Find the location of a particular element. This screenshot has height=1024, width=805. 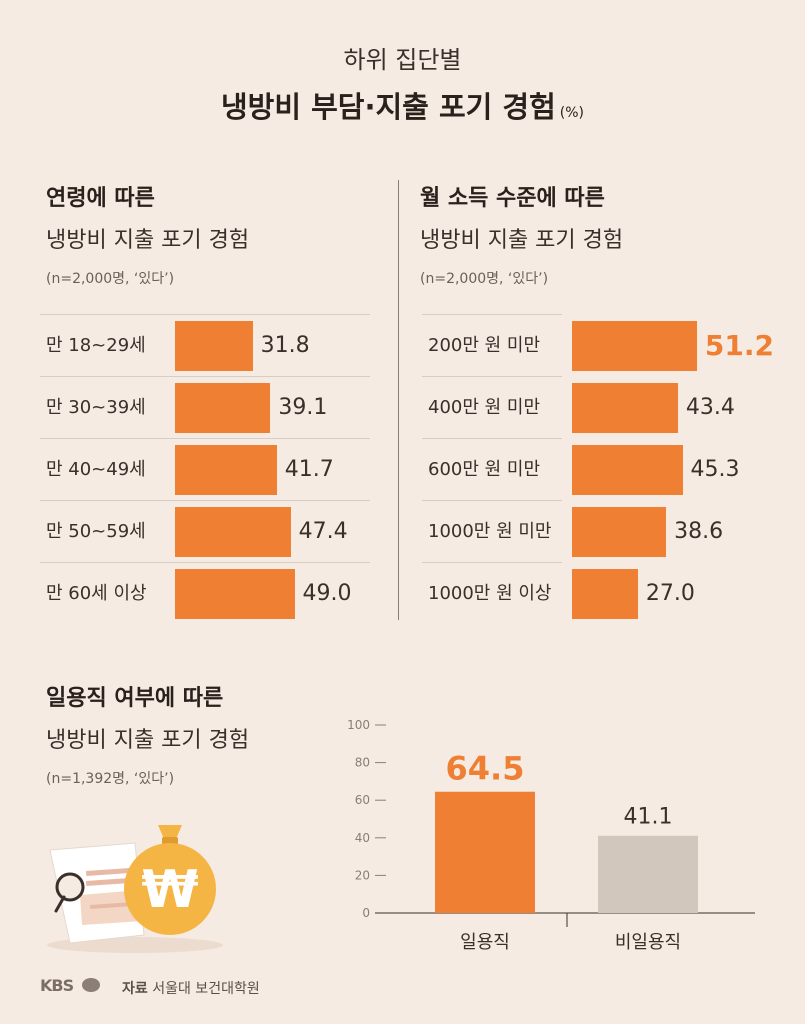

y-tick-label: 40 is located at coordinates (362, 838).